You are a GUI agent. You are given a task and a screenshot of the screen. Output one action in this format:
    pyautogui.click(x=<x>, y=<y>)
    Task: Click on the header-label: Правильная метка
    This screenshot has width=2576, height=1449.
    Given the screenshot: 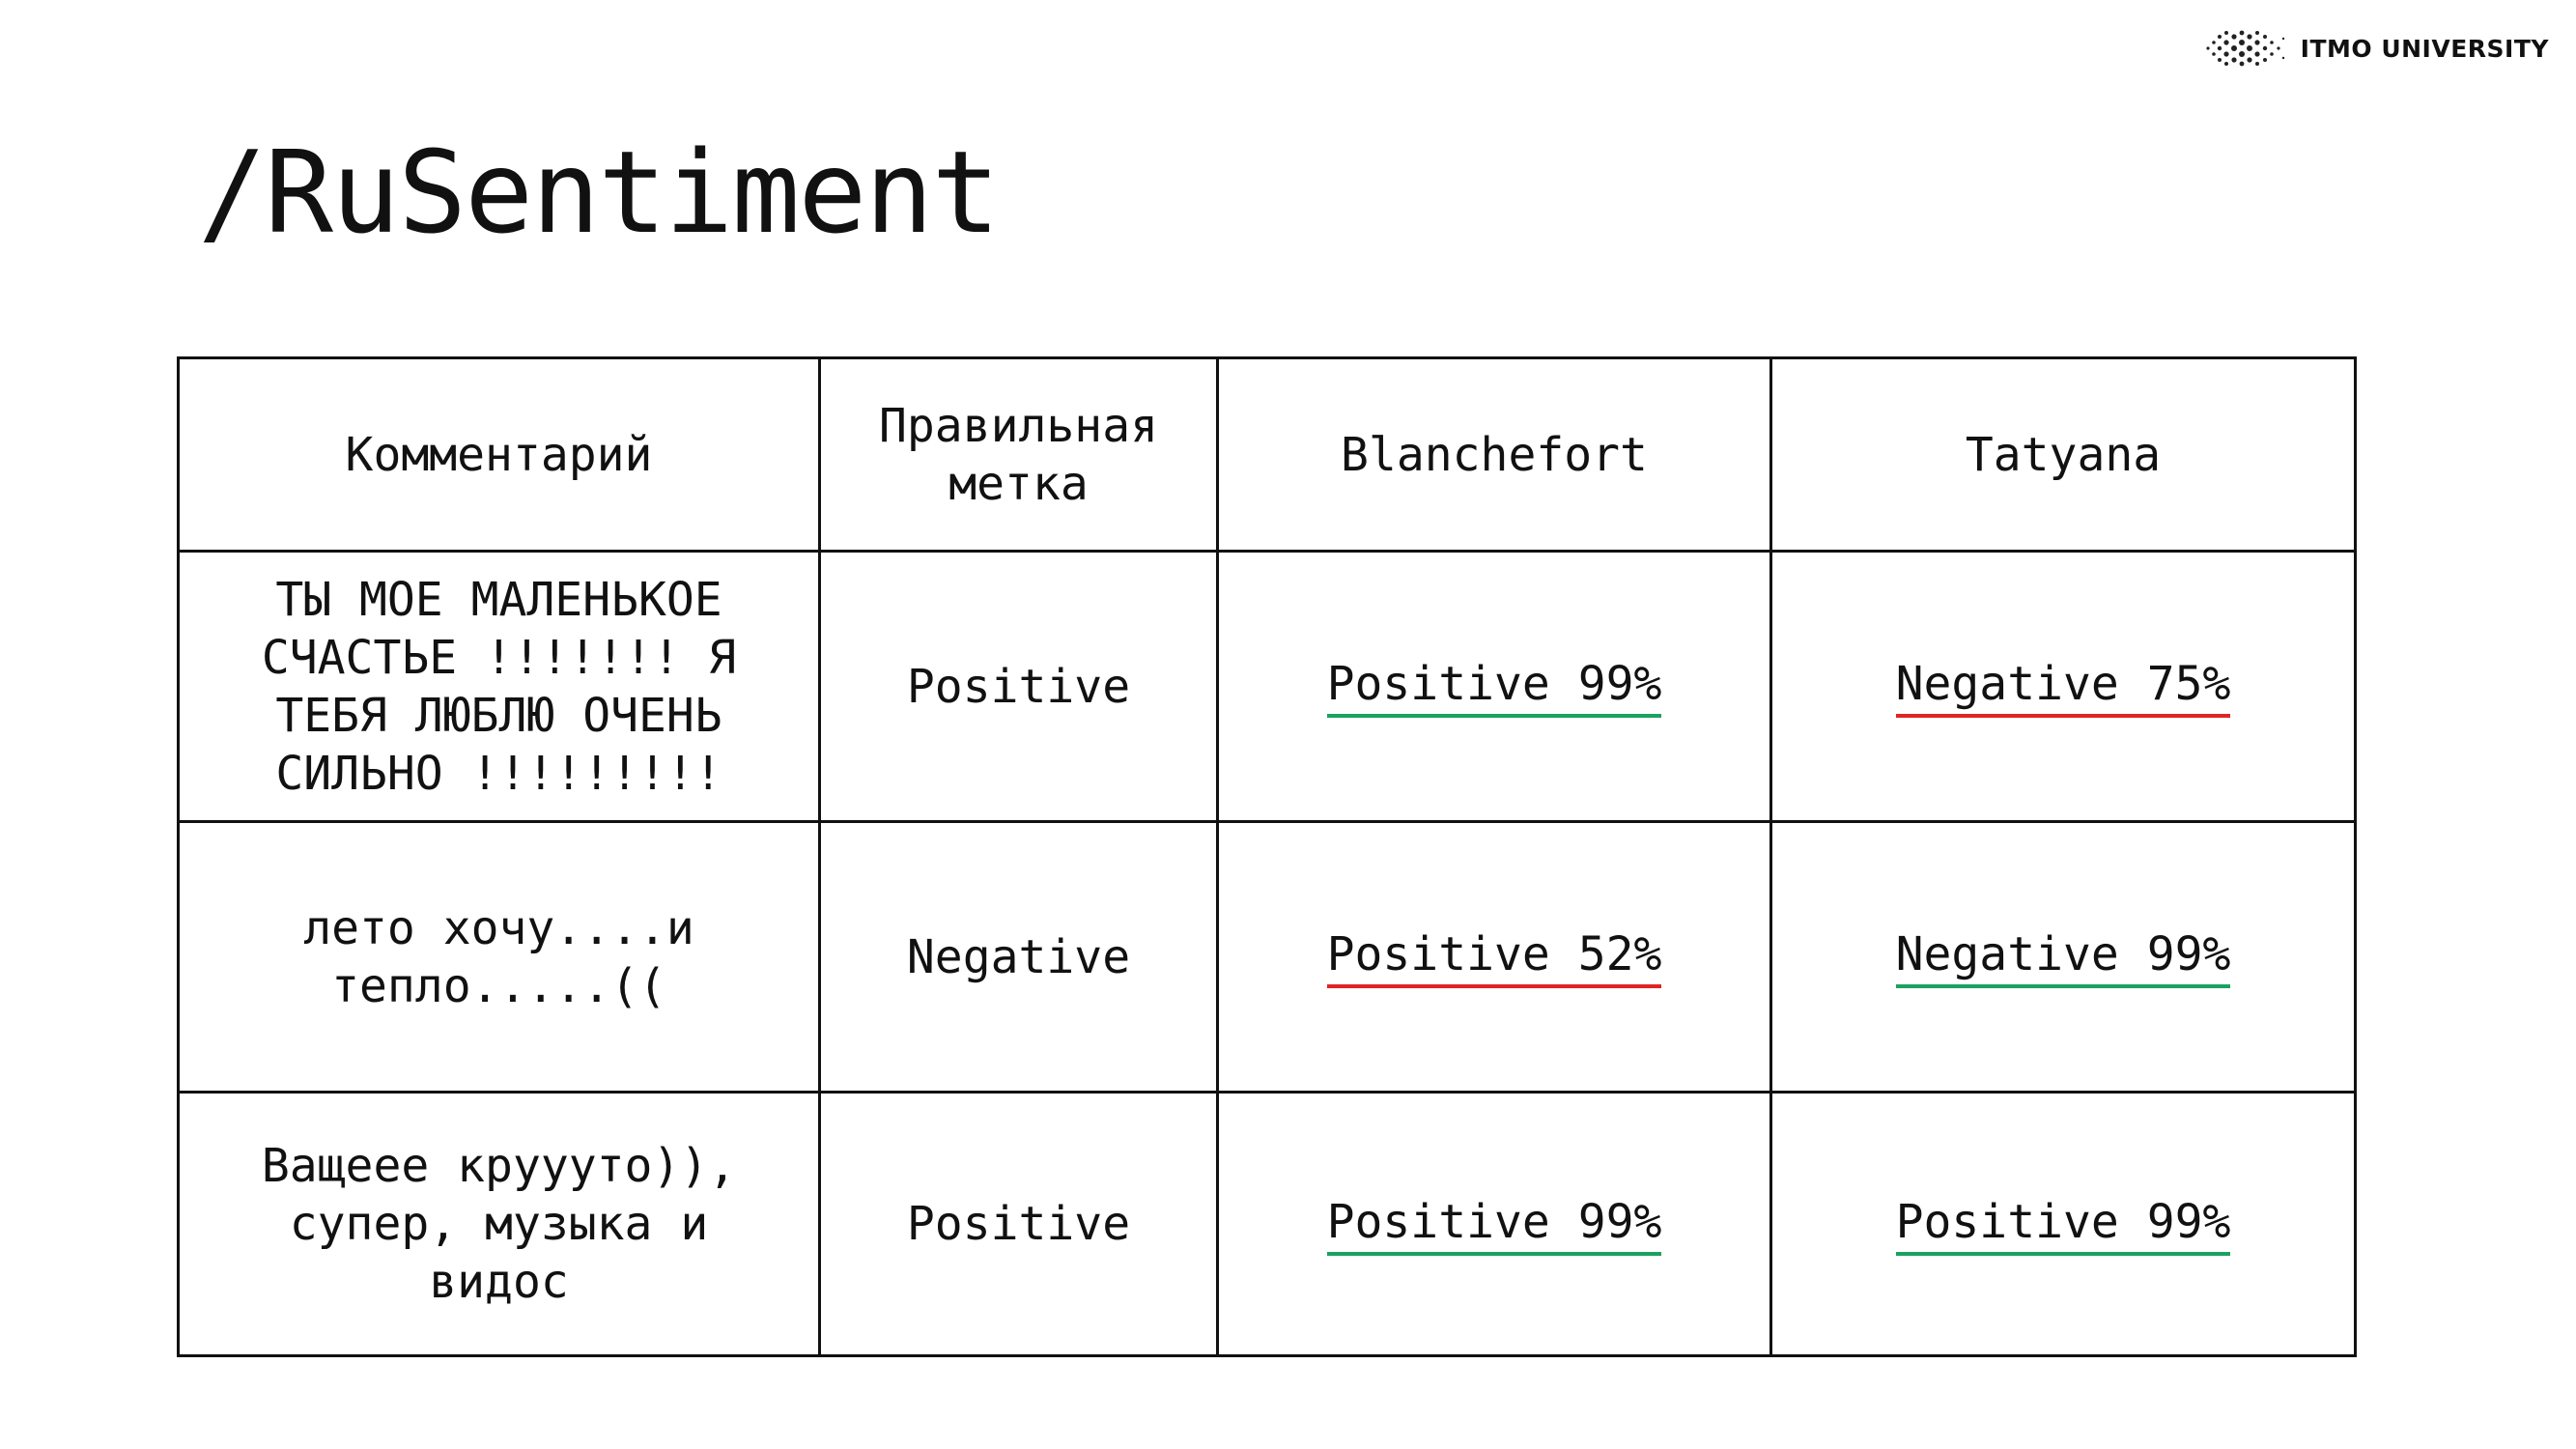 What is the action you would take?
    pyautogui.click(x=1019, y=454)
    